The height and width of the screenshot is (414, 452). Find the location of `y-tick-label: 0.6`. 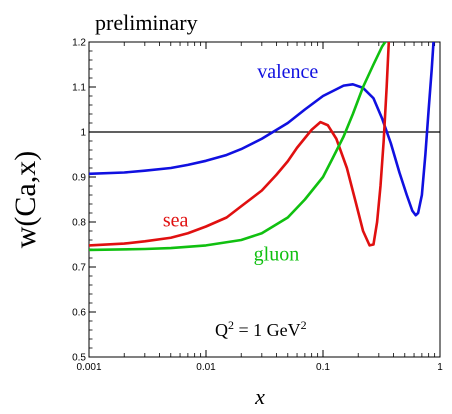

y-tick-label: 0.6 is located at coordinates (79, 313).